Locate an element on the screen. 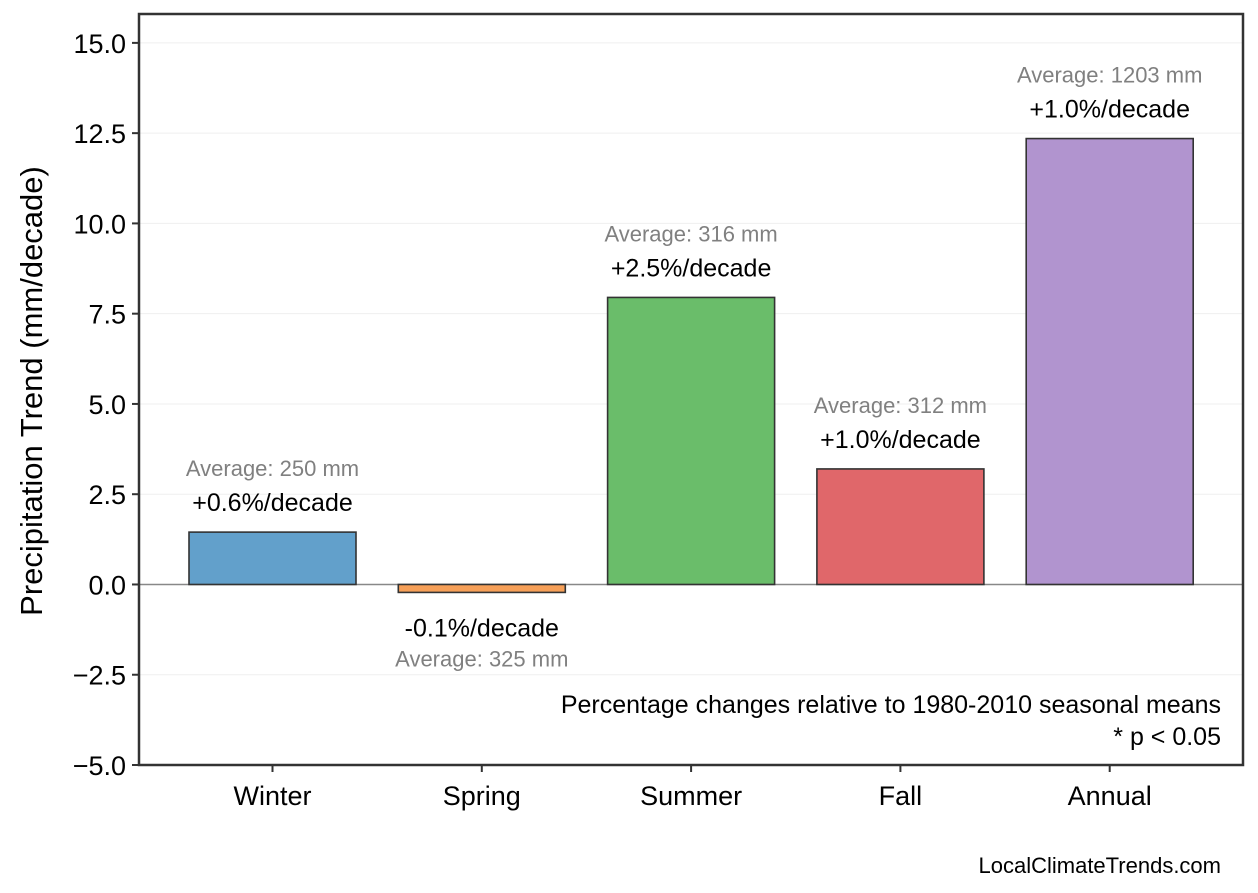 The width and height of the screenshot is (1258, 893). x-axis-ticks: Winter Spring Summer Fall Annual is located at coordinates (692, 788).